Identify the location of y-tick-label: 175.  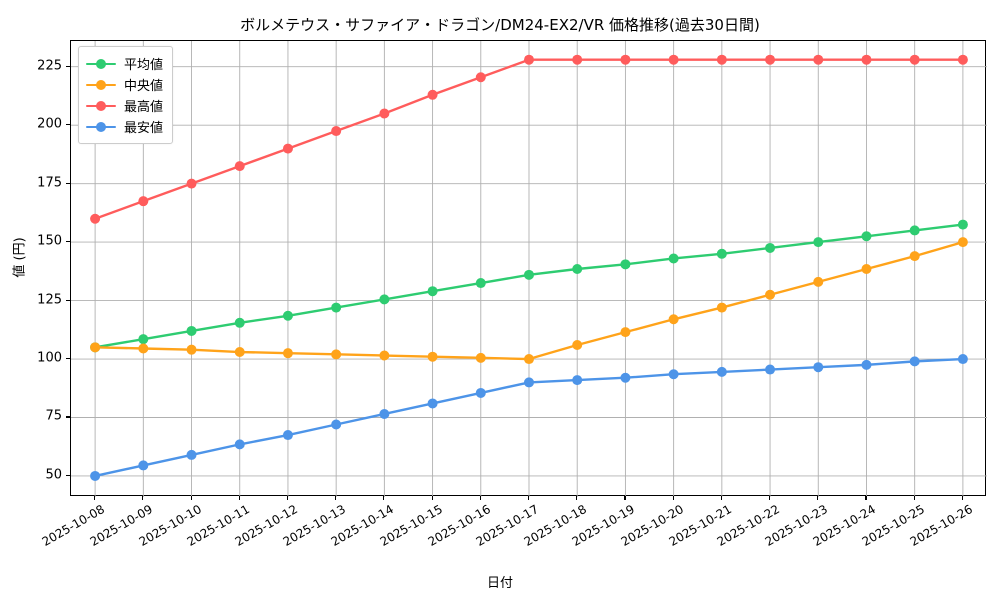
(49, 183).